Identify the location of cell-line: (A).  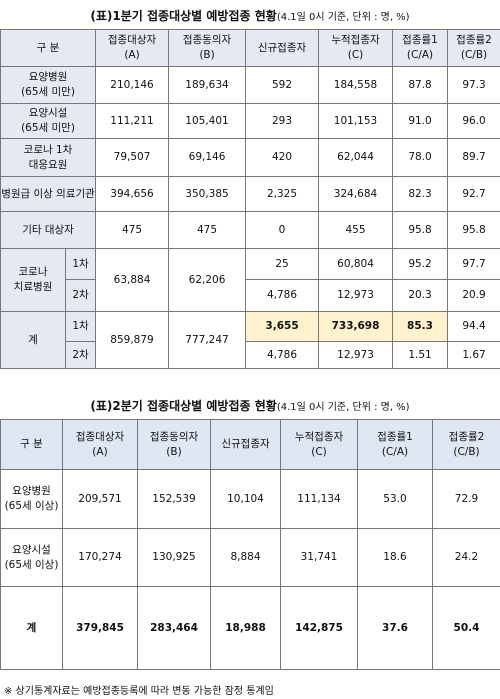
(132, 55).